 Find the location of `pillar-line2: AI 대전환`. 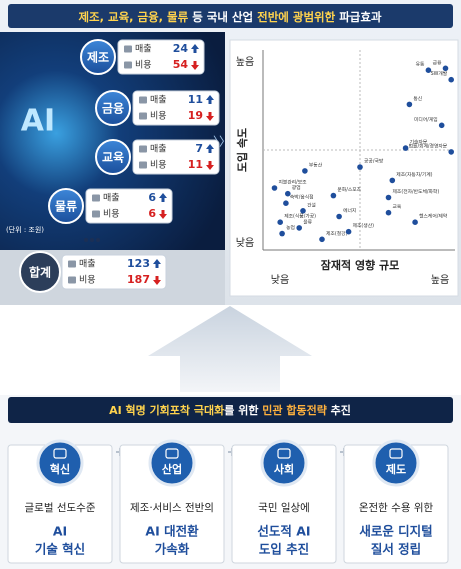

pillar-line2: AI 대전환 is located at coordinates (172, 531).